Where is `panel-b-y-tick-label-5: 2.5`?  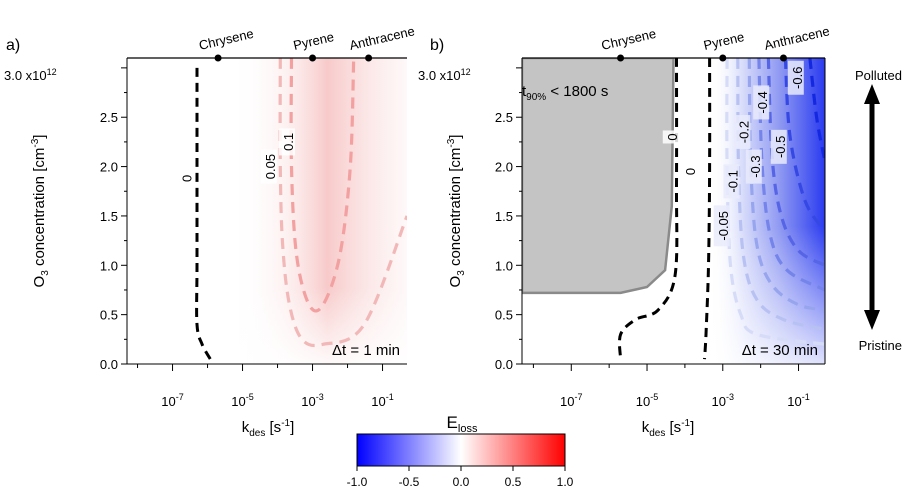 panel-b-y-tick-label-5: 2.5 is located at coordinates (504, 117).